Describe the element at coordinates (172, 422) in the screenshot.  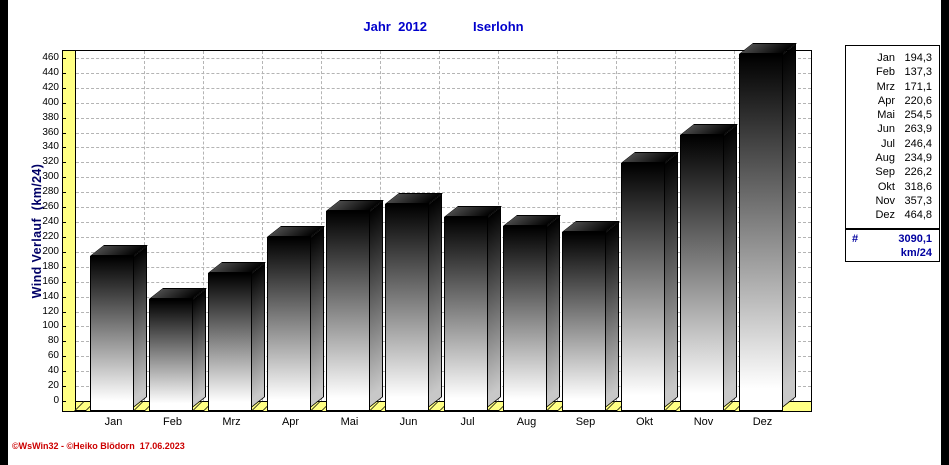
I see `x-tick-label: Feb` at that location.